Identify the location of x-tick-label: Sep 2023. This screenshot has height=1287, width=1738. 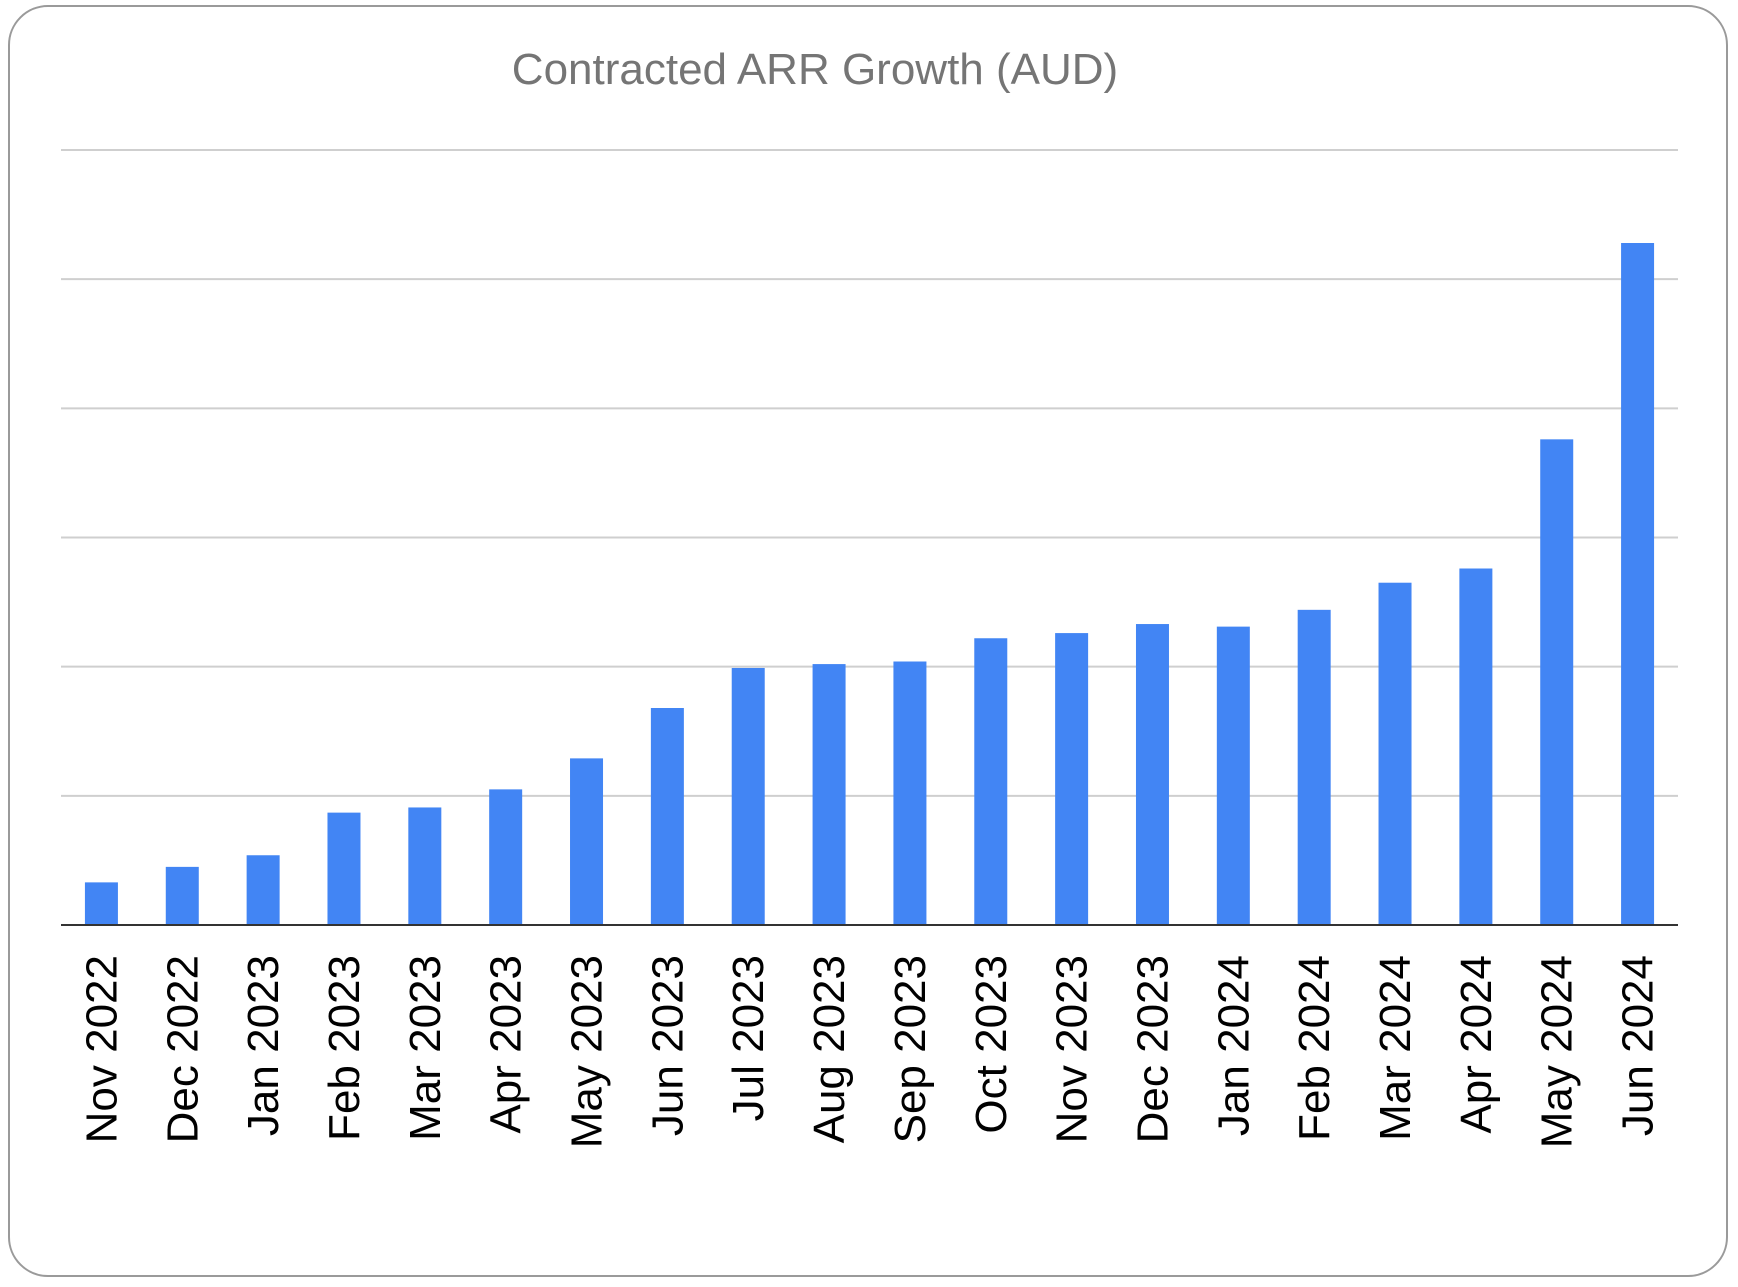
(910, 1049).